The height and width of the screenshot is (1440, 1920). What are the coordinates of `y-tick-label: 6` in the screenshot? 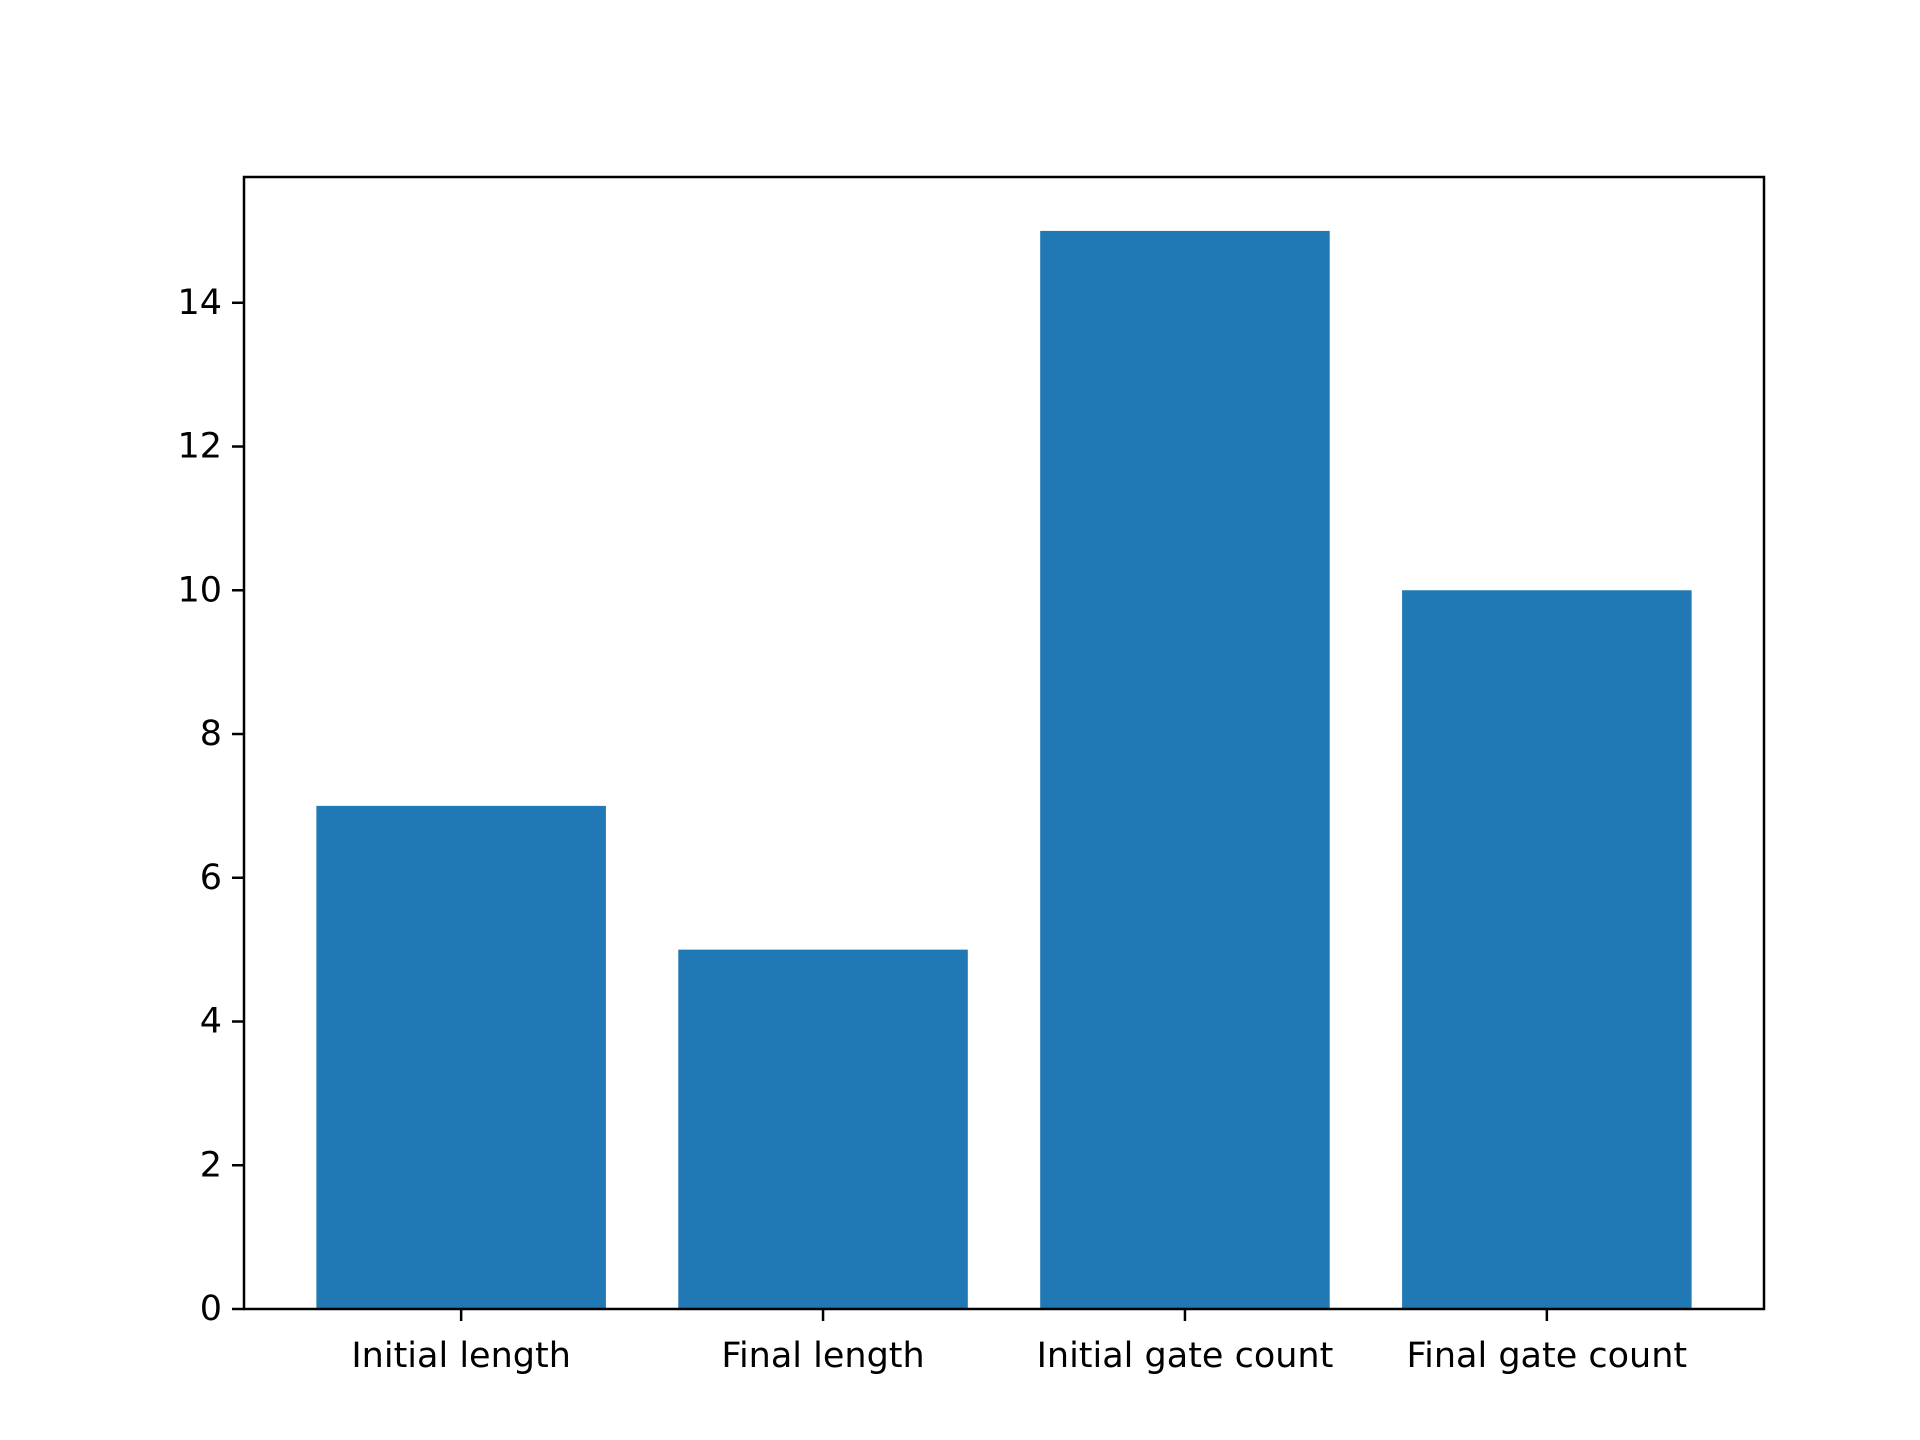 It's located at (211, 878).